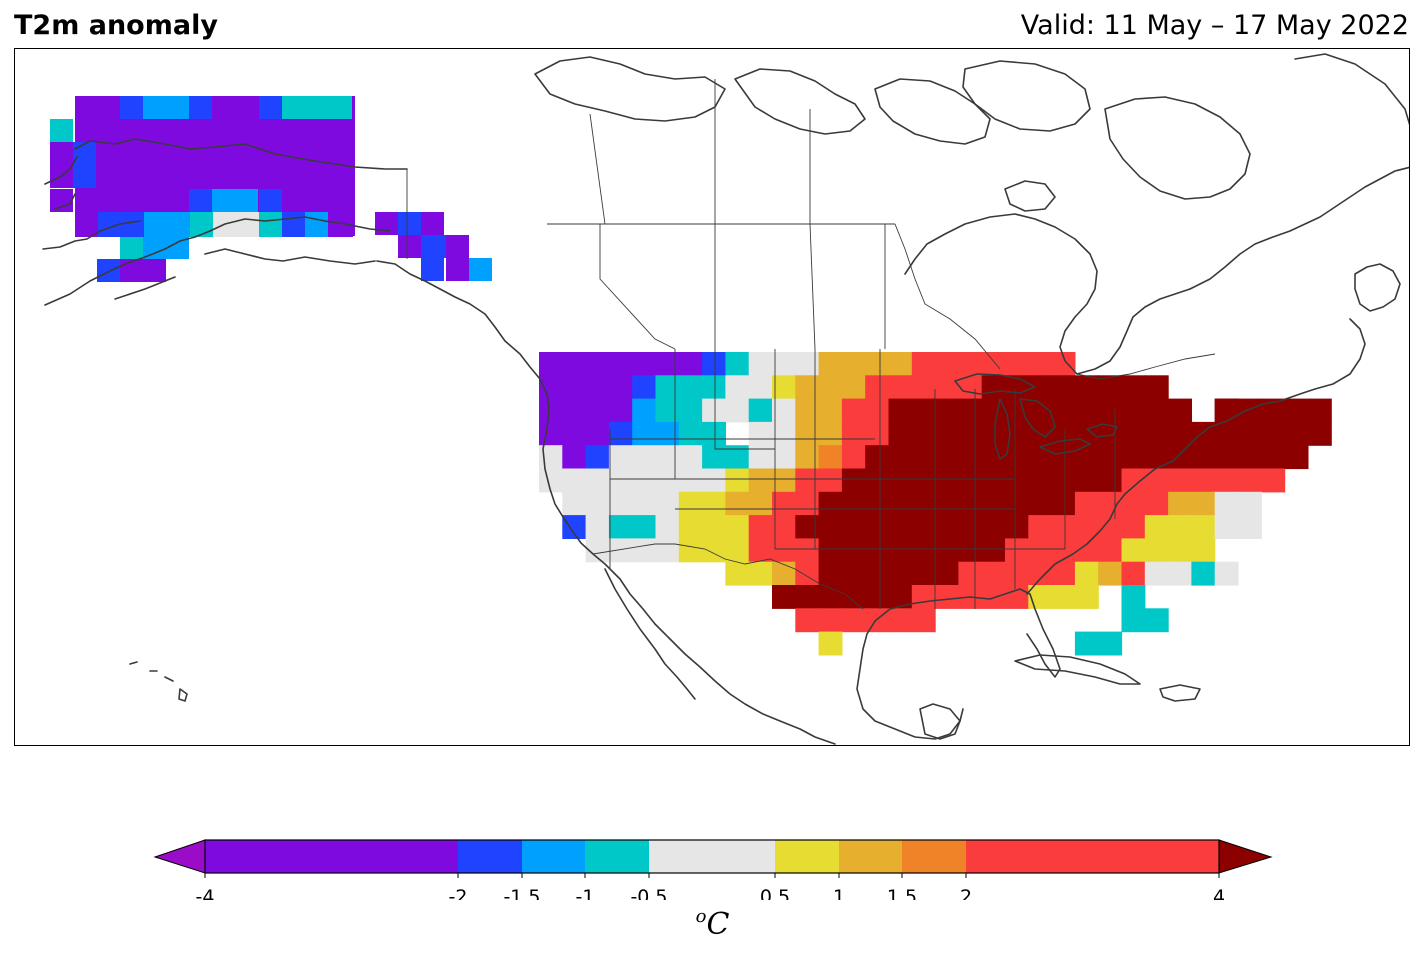  I want to click on colorbar-tick-label: -2, so click(458, 893).